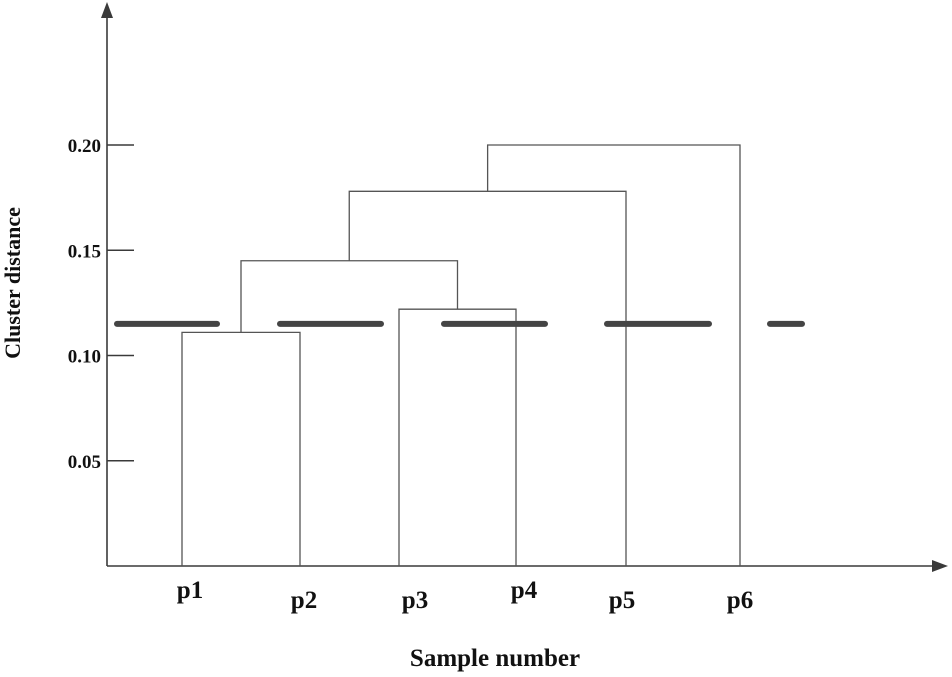  I want to click on x-axis-title: Sample number, so click(495, 658).